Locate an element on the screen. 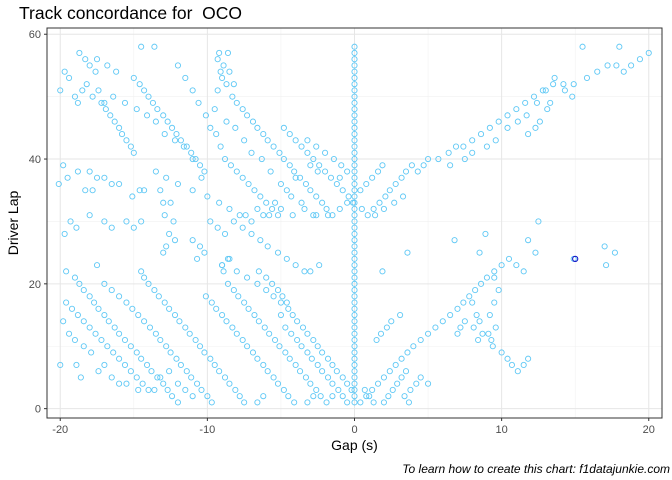  highlight-point is located at coordinates (575, 259).